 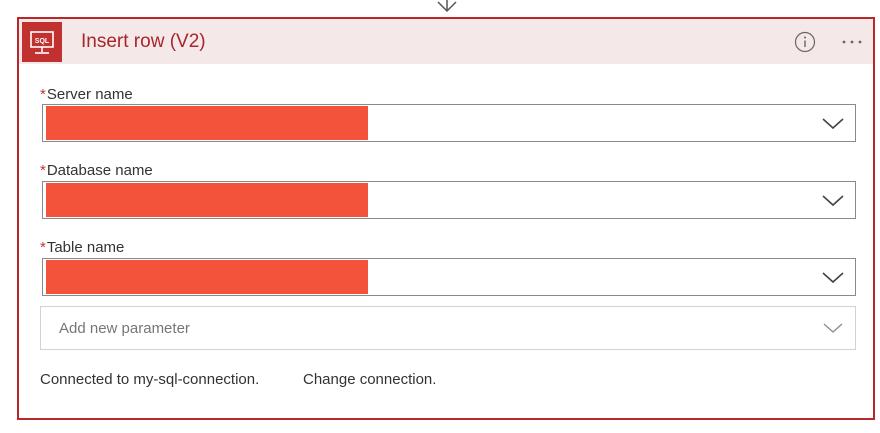 I want to click on table-name-label-text: Table name, so click(x=85, y=247).